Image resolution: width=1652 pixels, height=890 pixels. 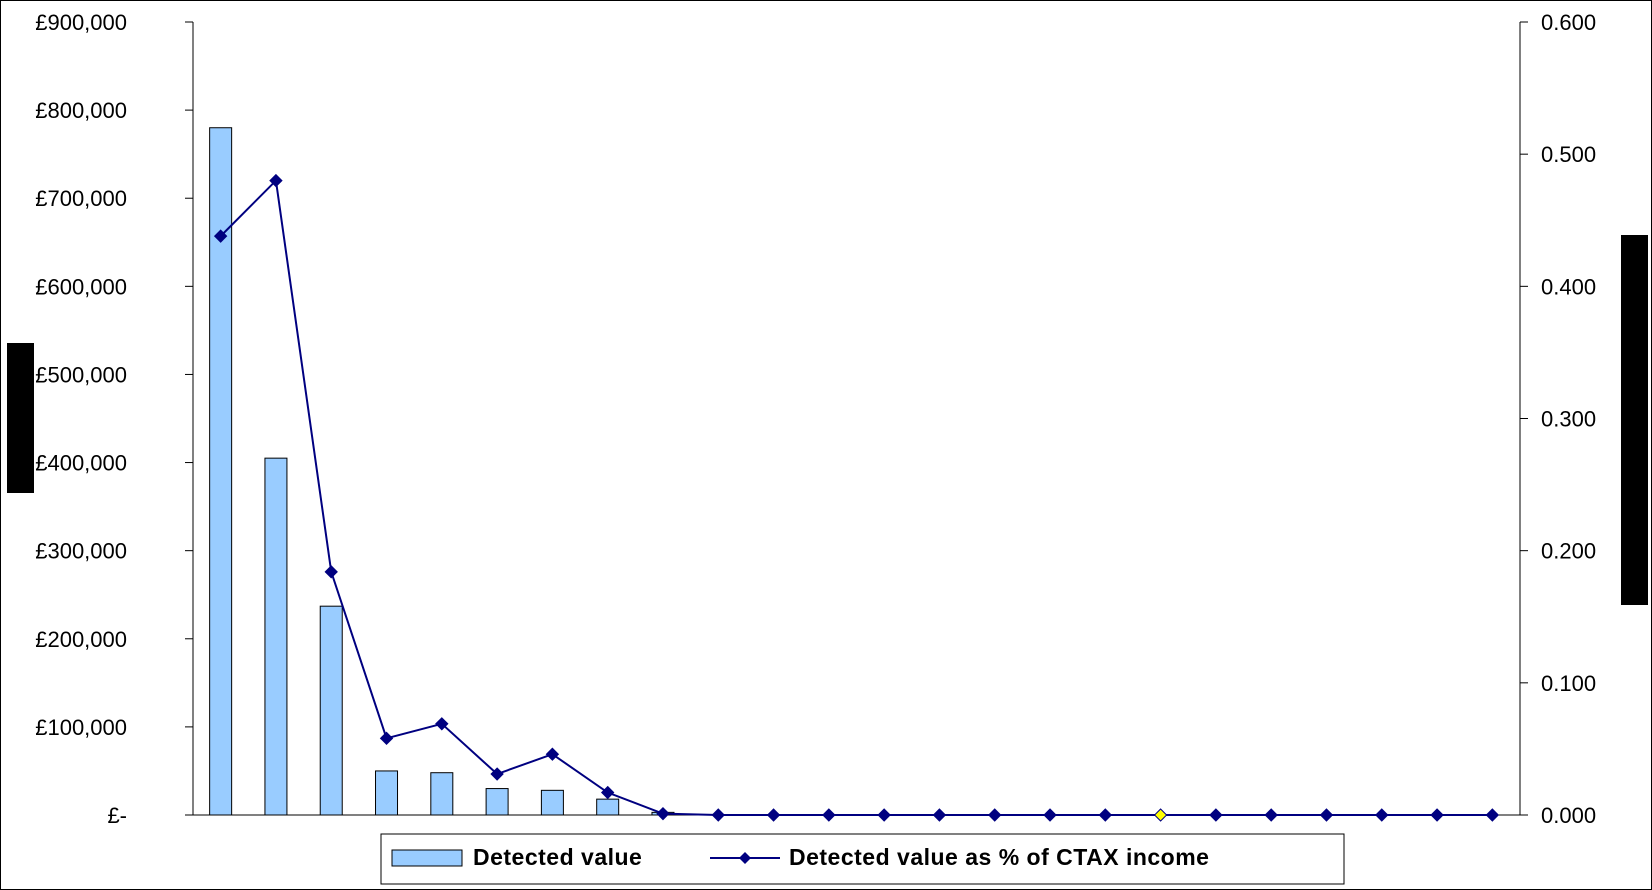 I want to click on left-tick-label: £800,000, so click(x=81, y=110).